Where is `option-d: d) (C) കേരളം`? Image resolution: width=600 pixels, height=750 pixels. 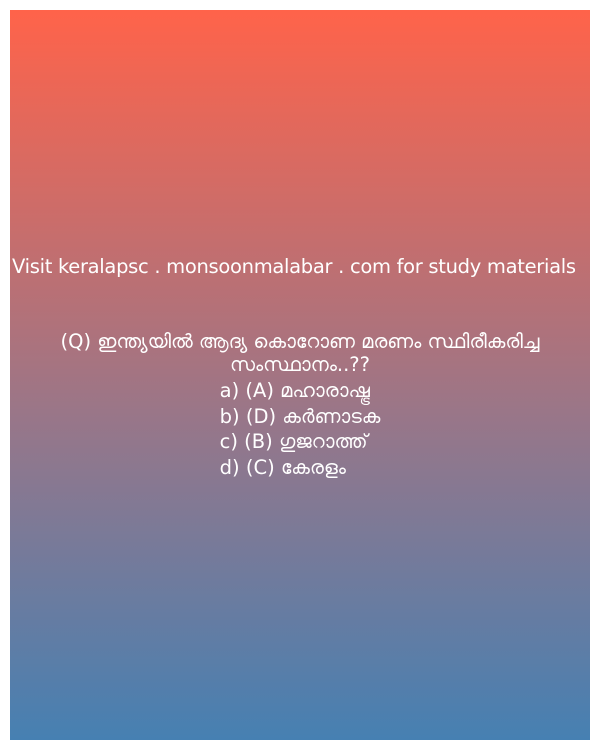 option-d: d) (C) കേരളം is located at coordinates (282, 467).